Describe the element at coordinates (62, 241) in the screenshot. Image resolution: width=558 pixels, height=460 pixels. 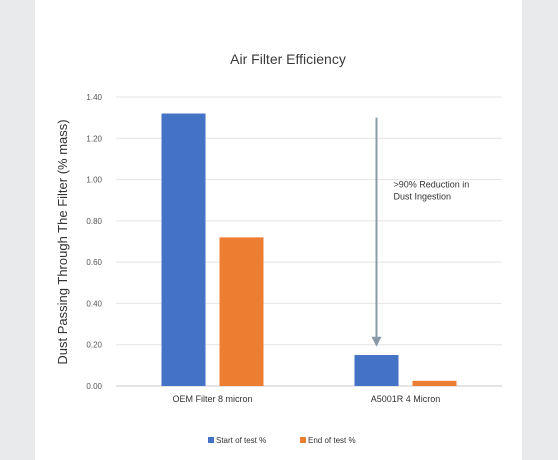
I see `y-axis-label: Dust Passing Through The Filter (% mass)` at that location.